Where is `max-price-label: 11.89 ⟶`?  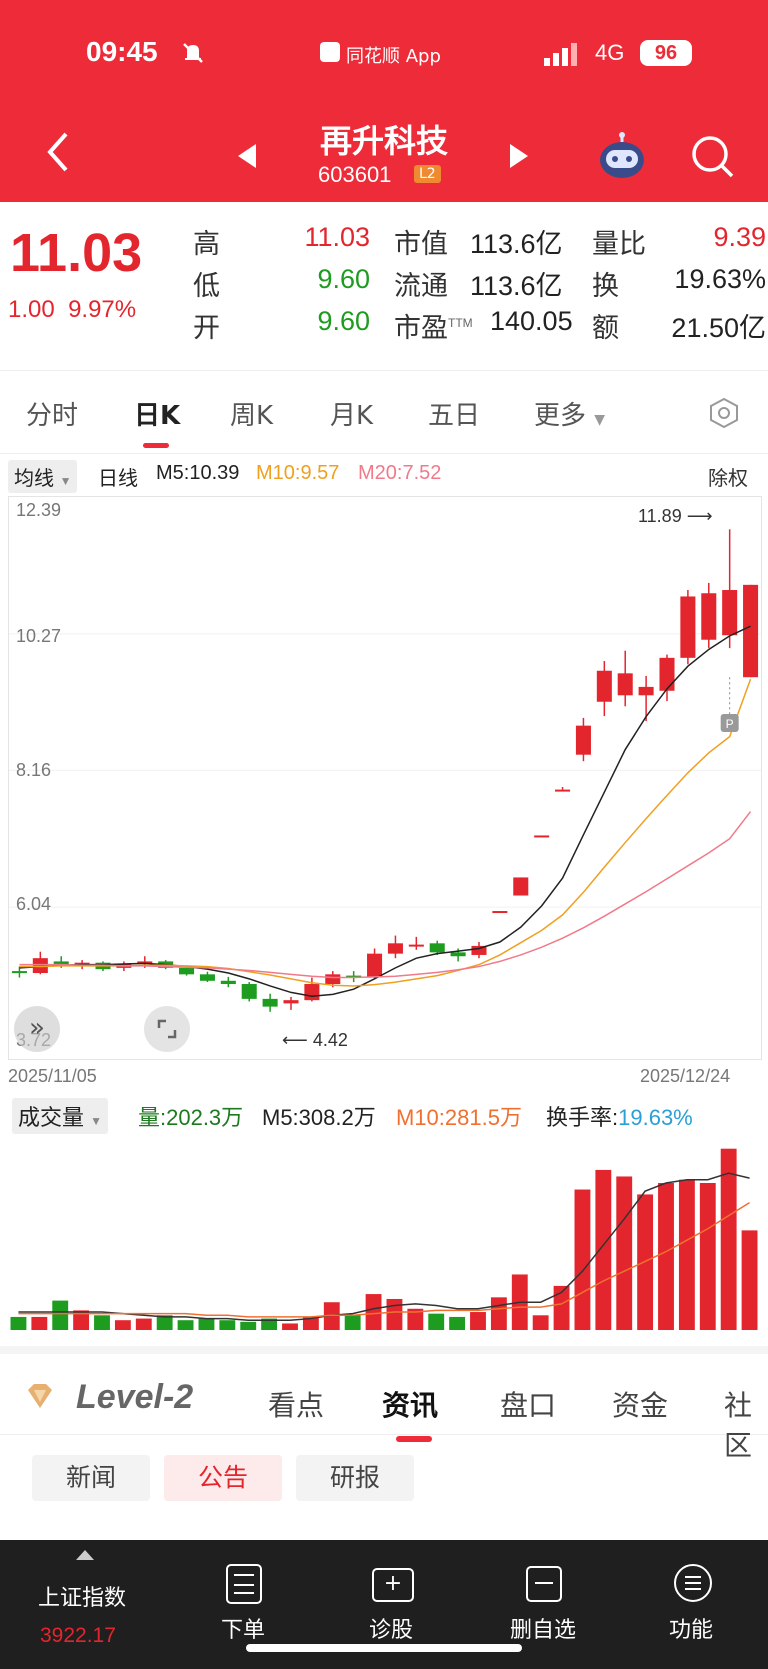 max-price-label: 11.89 ⟶ is located at coordinates (675, 516).